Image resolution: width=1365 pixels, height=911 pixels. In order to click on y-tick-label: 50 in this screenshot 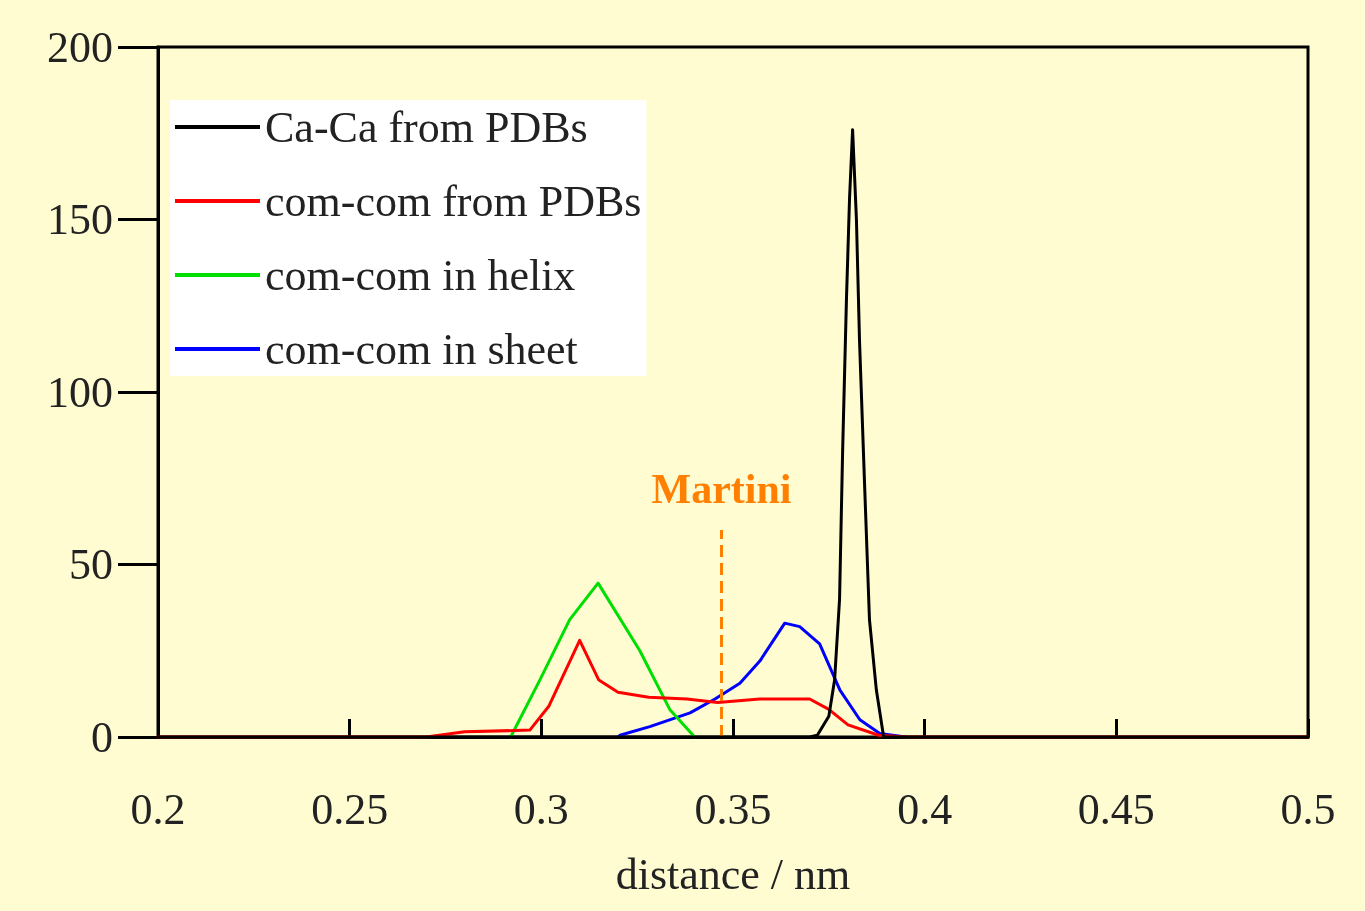, I will do `click(91, 564)`.